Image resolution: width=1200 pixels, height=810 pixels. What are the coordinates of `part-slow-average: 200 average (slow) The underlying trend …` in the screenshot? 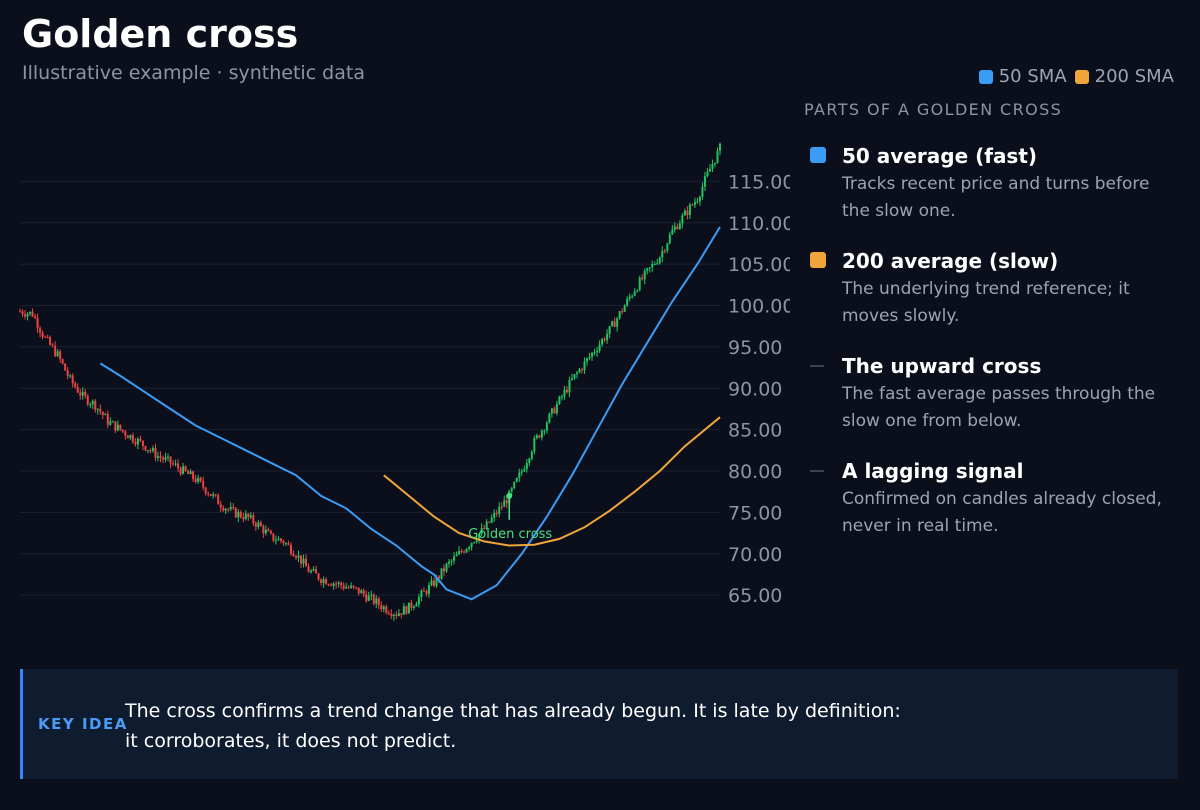 It's located at (989, 288).